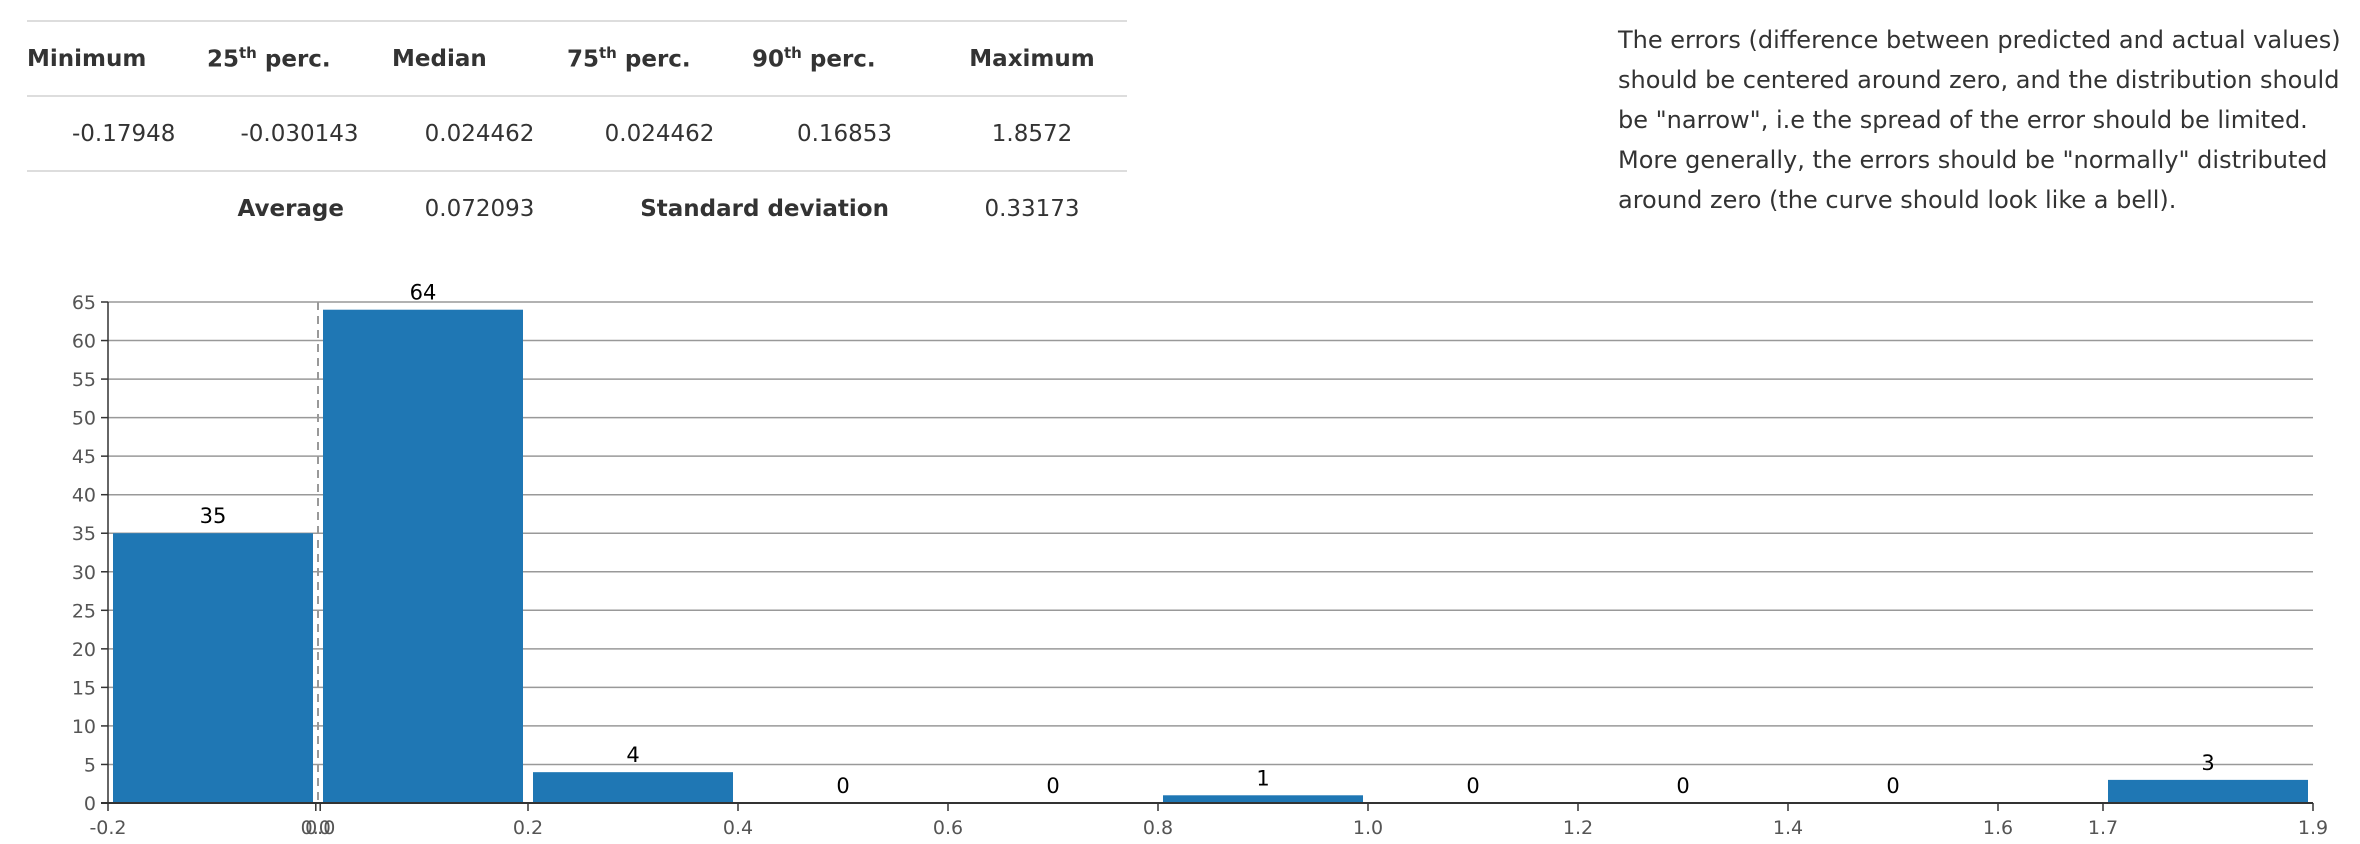  Describe the element at coordinates (1788, 828) in the screenshot. I see `x-tick-label: 1.4` at that location.